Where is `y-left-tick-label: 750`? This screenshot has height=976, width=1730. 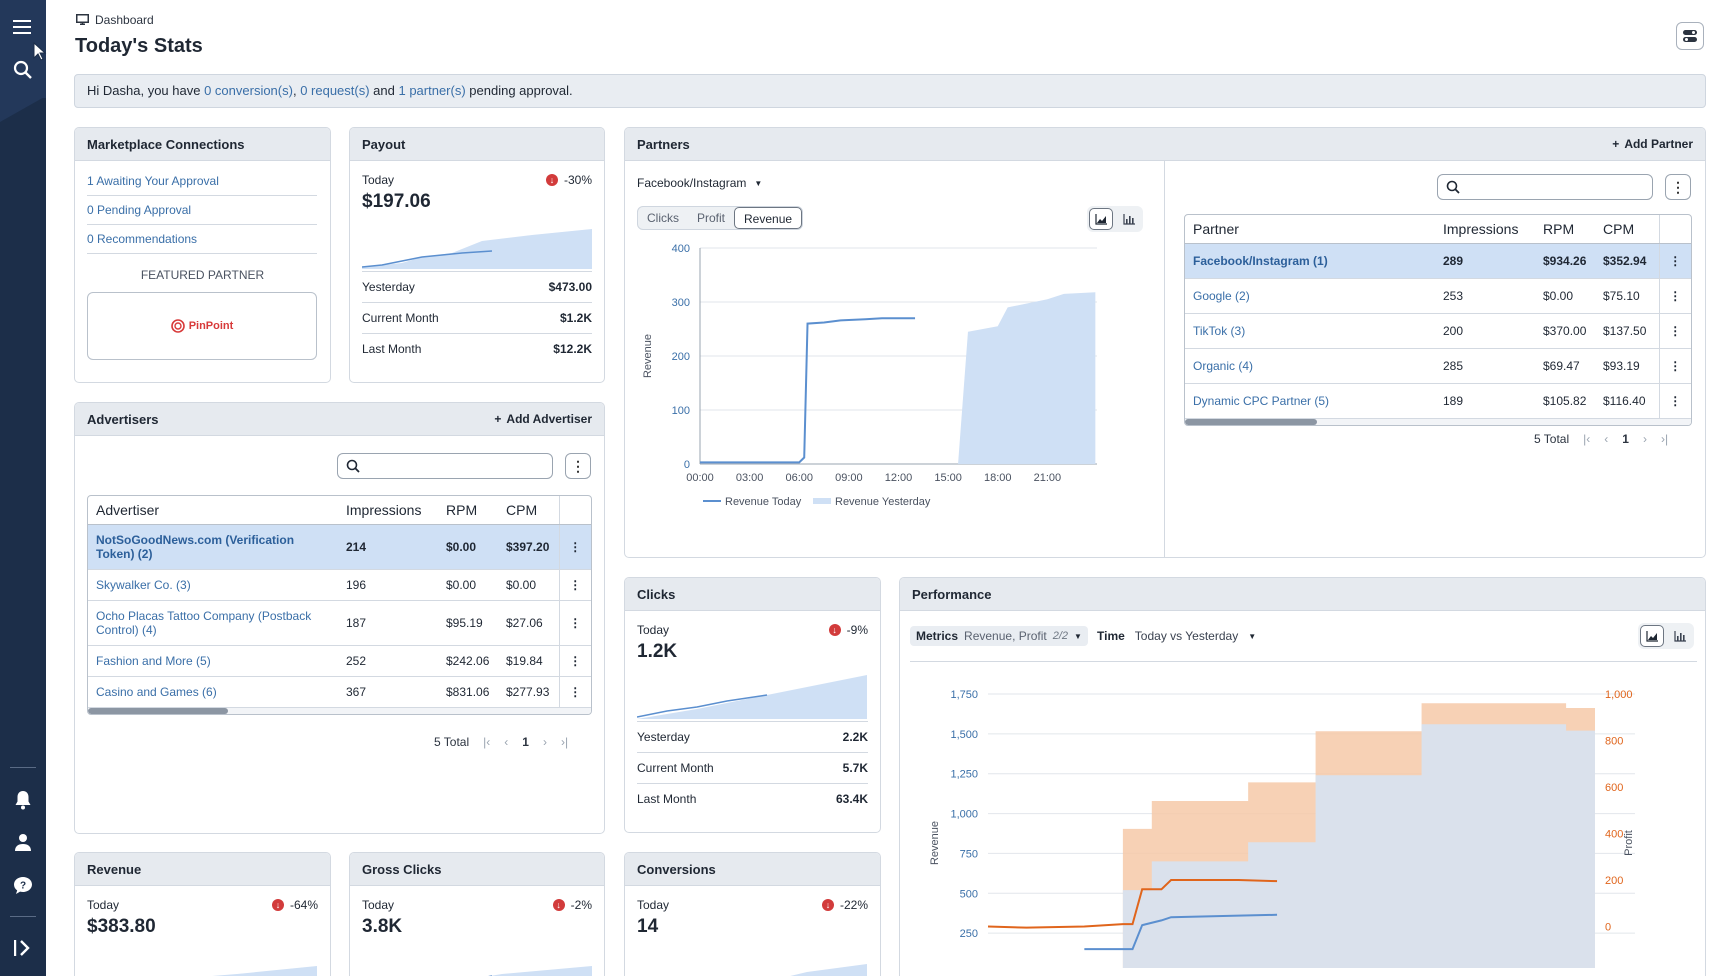
y-left-tick-label: 750 is located at coordinates (969, 854).